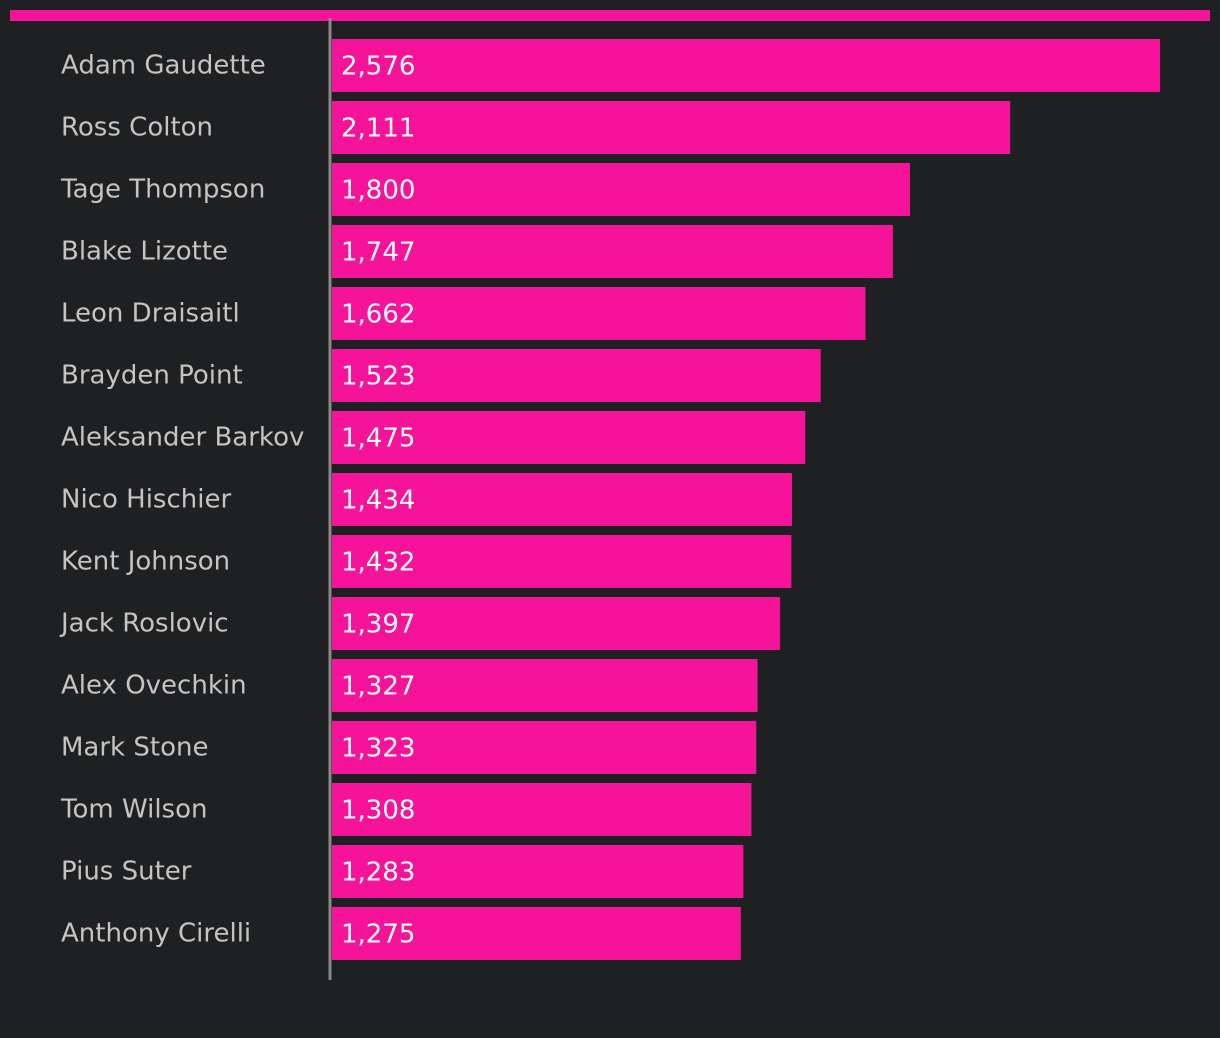 Image resolution: width=1220 pixels, height=1038 pixels. What do you see at coordinates (137, 128) in the screenshot?
I see `category-label: Ross Colton` at bounding box center [137, 128].